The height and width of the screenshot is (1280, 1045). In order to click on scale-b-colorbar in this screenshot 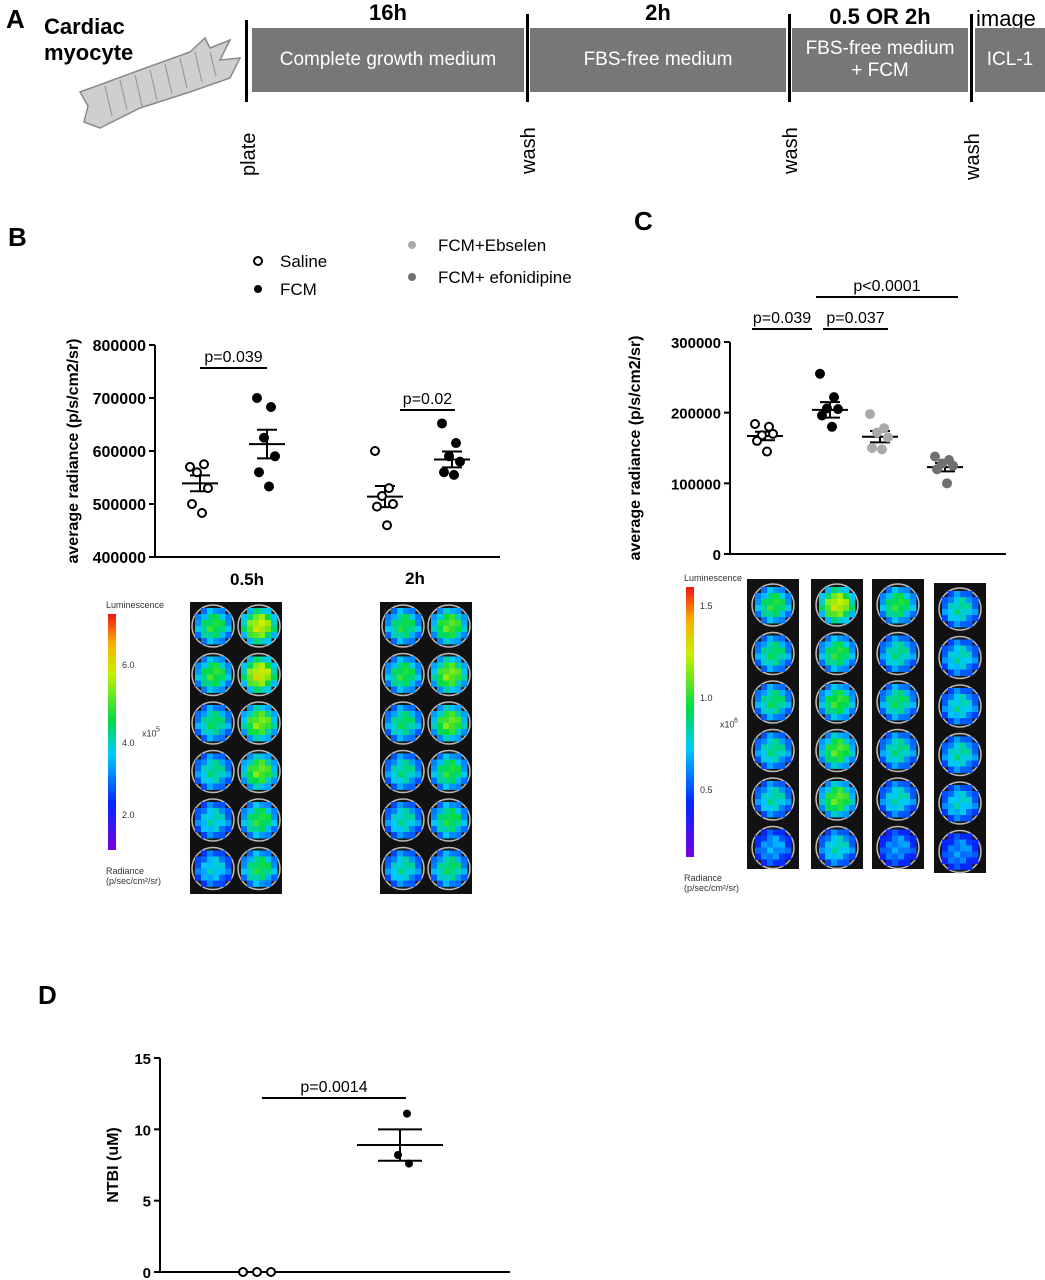, I will do `click(112, 732)`.